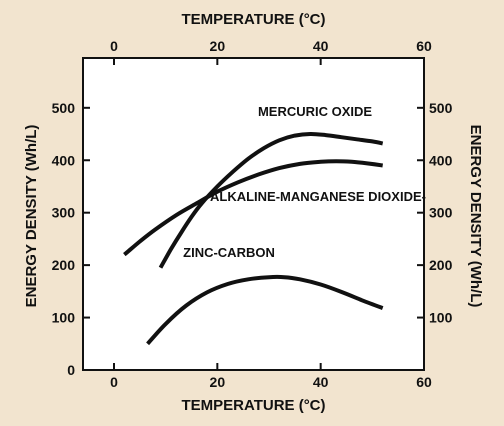 The width and height of the screenshot is (504, 426). What do you see at coordinates (441, 160) in the screenshot?
I see `y-tick-label-right: 400` at bounding box center [441, 160].